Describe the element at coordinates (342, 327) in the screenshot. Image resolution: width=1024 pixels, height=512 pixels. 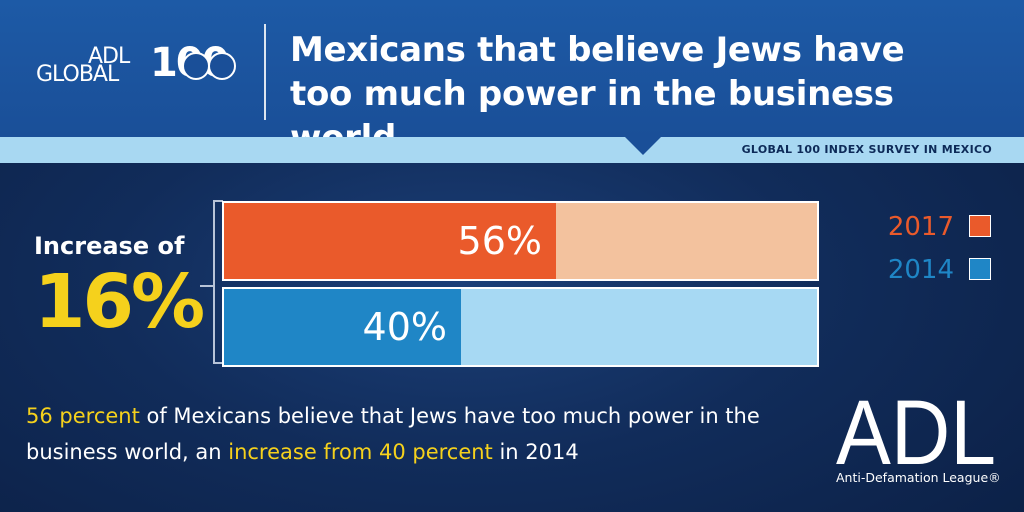
I see `bar-2014` at that location.